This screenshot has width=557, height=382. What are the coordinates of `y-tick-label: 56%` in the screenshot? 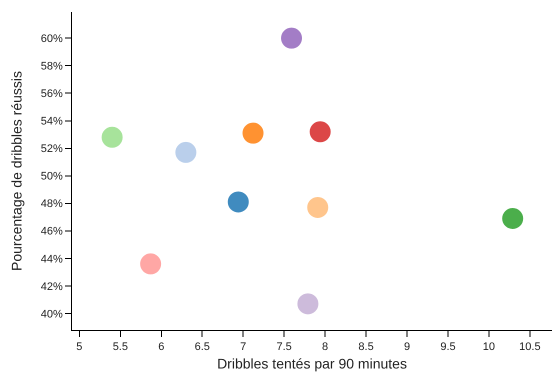 It's located at (52, 94).